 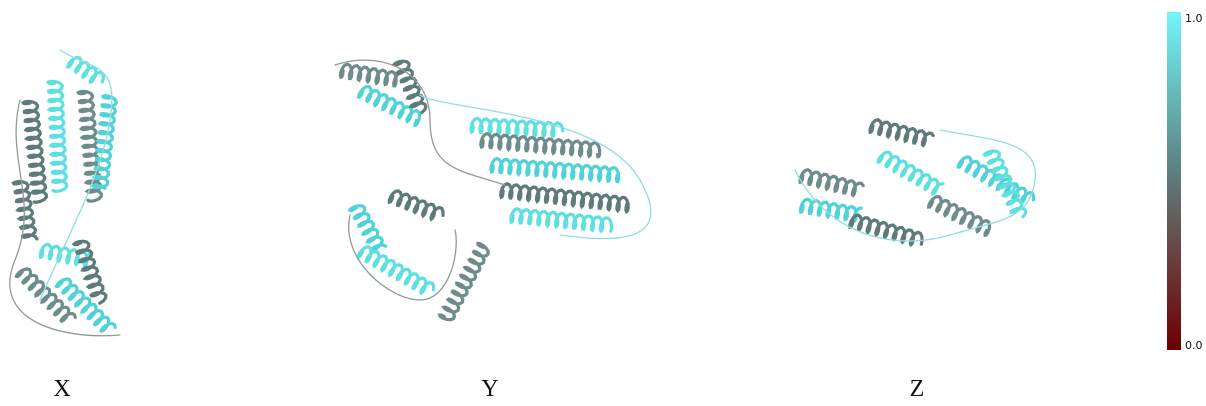 What do you see at coordinates (489, 389) in the screenshot?
I see `panel-label: Y` at bounding box center [489, 389].